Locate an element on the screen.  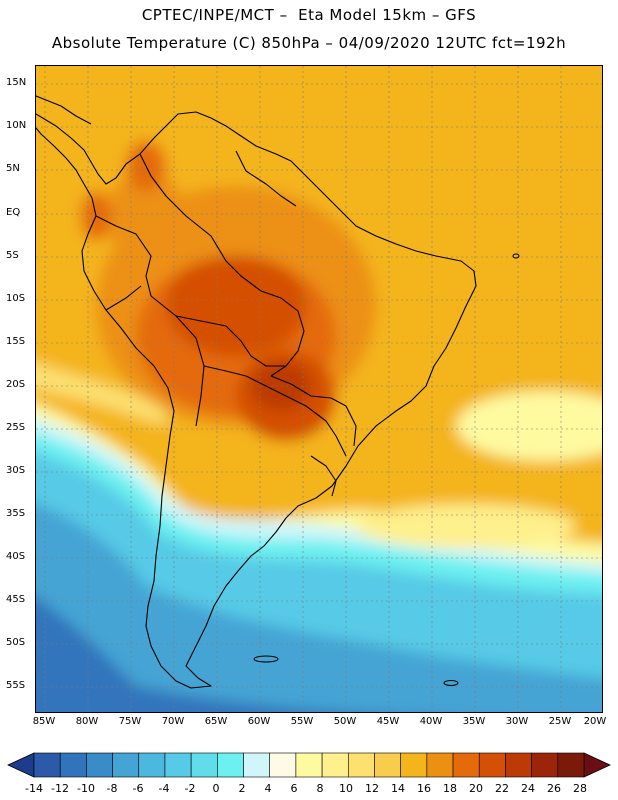
lon-label: 75W is located at coordinates (130, 721).